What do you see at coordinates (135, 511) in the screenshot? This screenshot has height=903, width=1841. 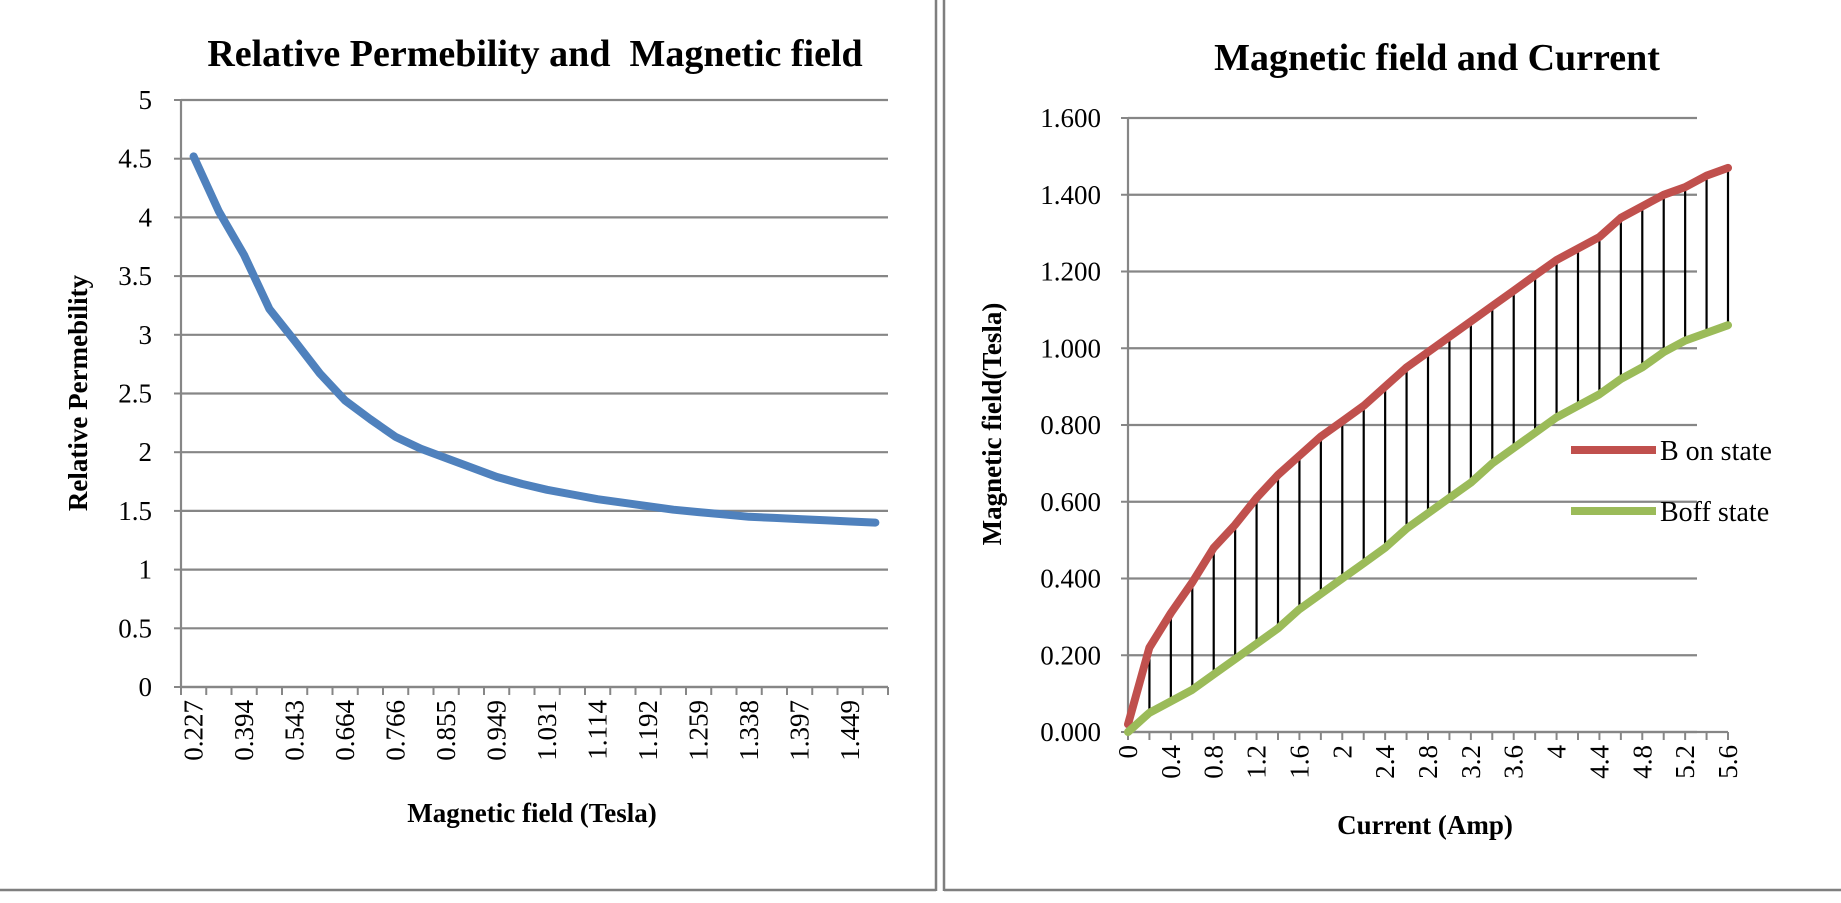 I see `y-tick-label: 1.5` at bounding box center [135, 511].